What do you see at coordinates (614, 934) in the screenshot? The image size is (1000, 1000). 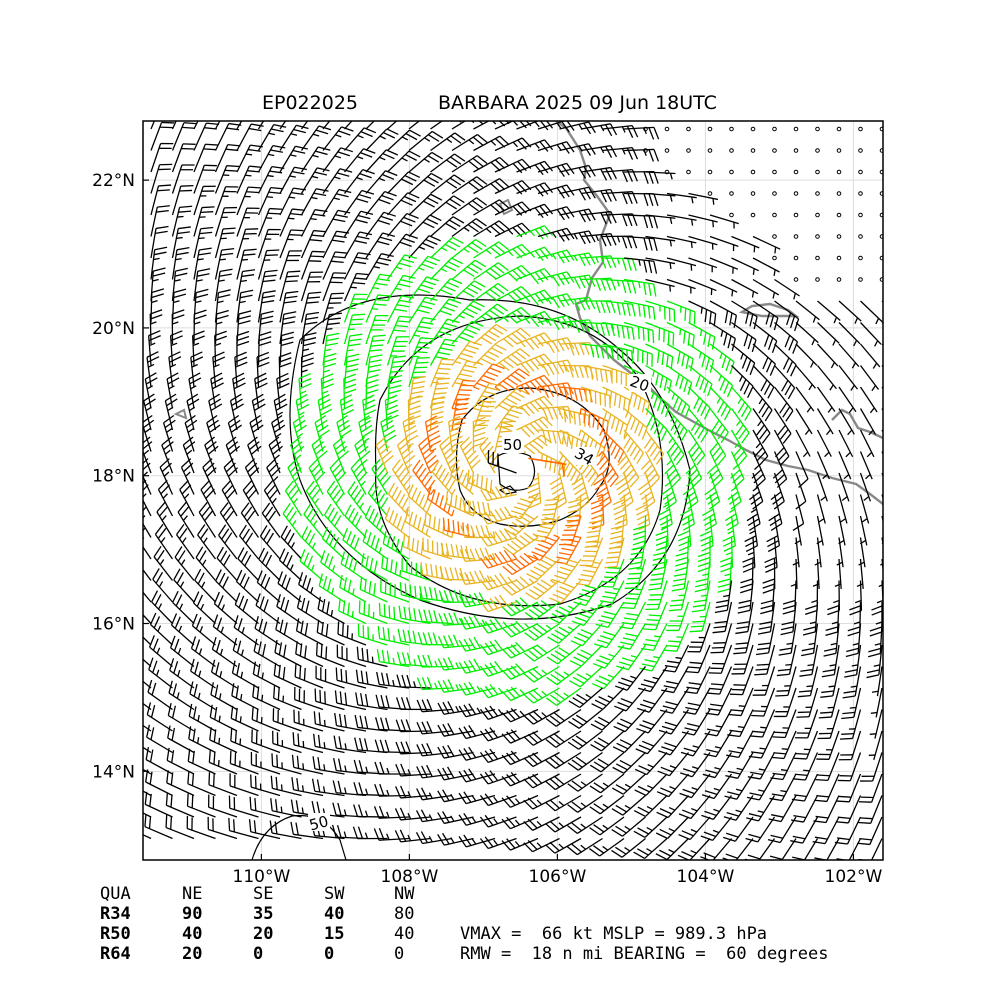 I see `summary-vmax-mslp: VMAX = 66 kt MSLP = 989.3 hPa` at bounding box center [614, 934].